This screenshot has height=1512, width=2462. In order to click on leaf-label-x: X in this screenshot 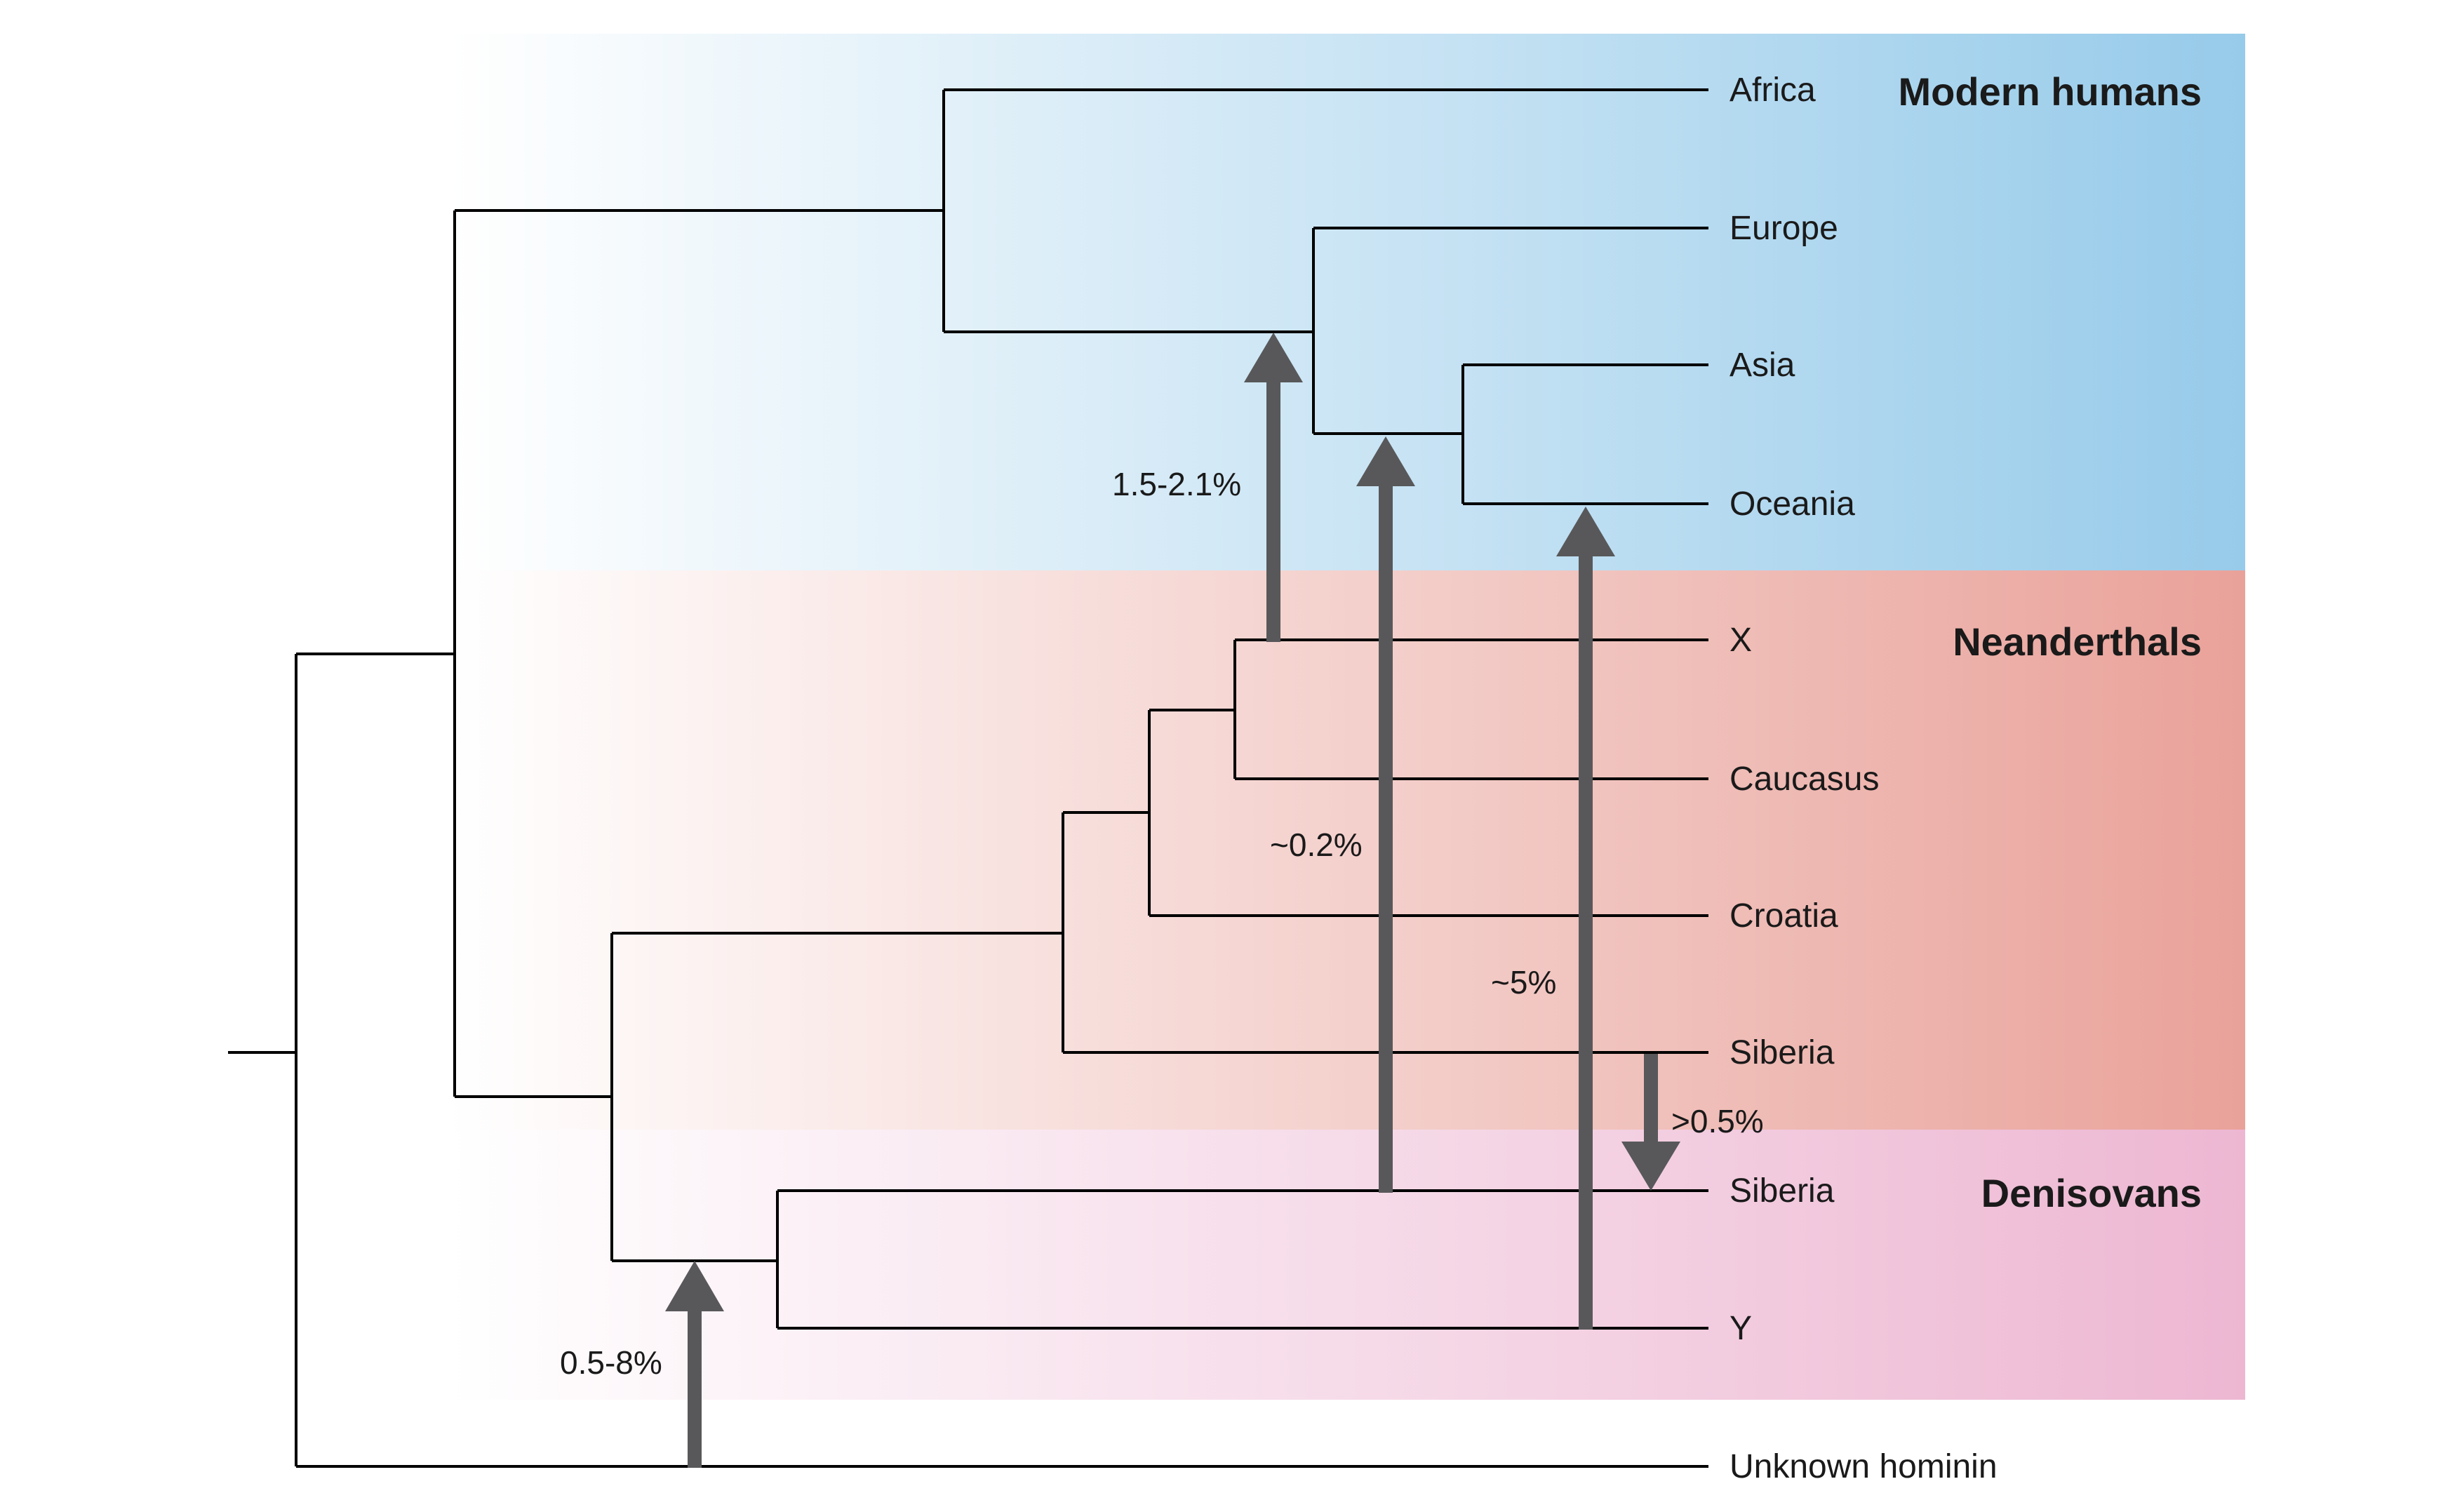, I will do `click(1741, 640)`.